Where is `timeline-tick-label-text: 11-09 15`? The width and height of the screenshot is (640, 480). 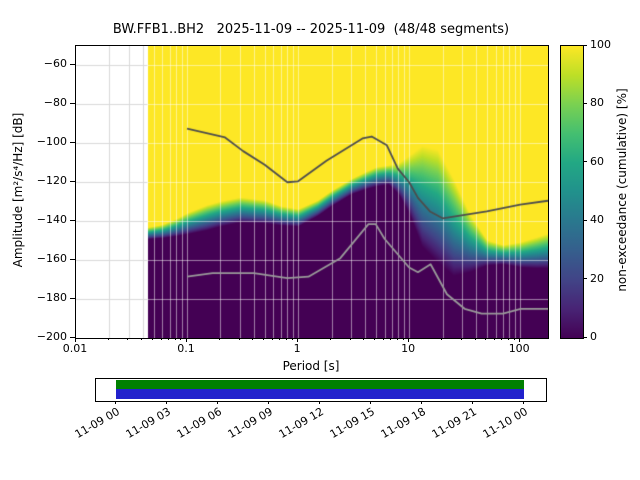 timeline-tick-label-text: 11-09 15 is located at coordinates (352, 423).